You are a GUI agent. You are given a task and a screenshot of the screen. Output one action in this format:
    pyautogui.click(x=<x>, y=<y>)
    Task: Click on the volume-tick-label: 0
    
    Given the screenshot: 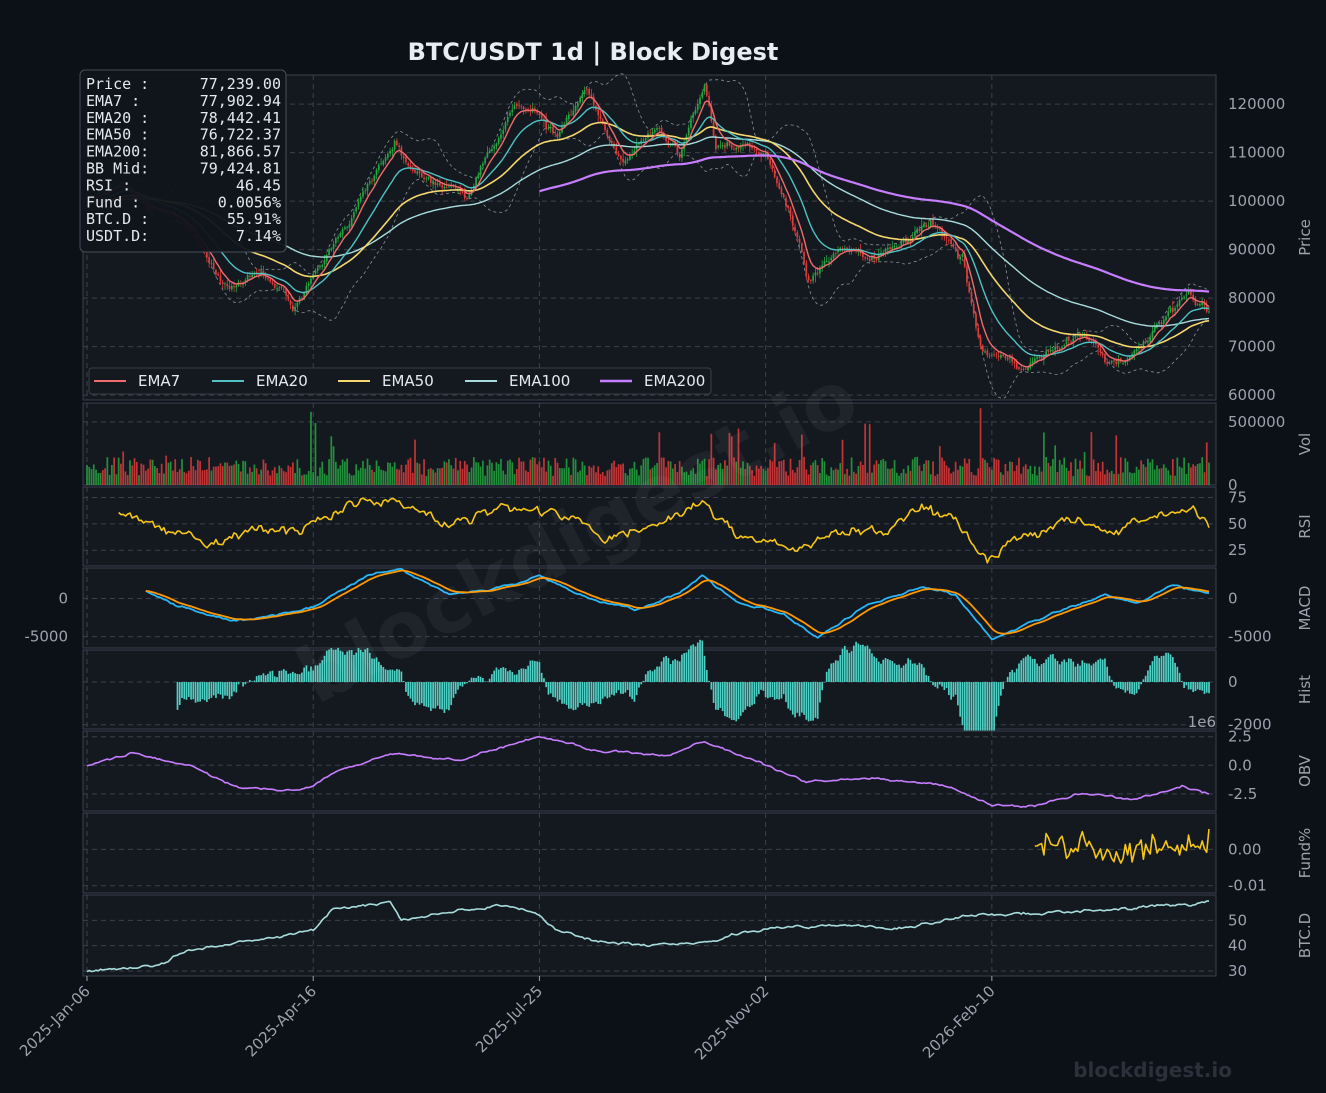 What is the action you would take?
    pyautogui.click(x=1233, y=485)
    